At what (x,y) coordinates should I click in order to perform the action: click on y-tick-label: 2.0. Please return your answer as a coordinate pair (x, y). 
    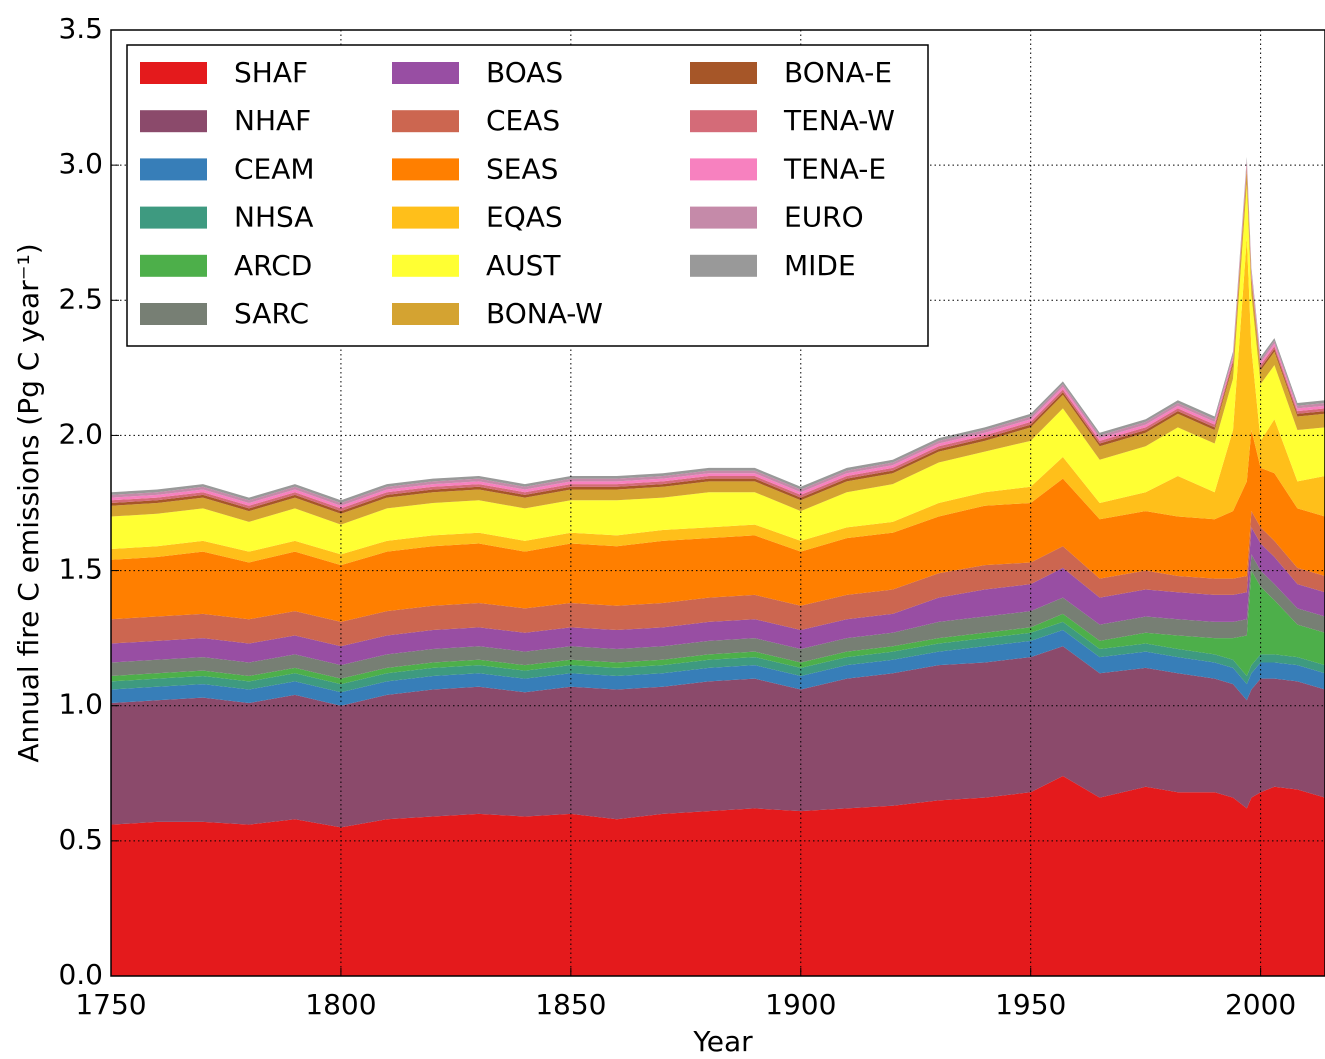
    Looking at the image, I should click on (80, 433).